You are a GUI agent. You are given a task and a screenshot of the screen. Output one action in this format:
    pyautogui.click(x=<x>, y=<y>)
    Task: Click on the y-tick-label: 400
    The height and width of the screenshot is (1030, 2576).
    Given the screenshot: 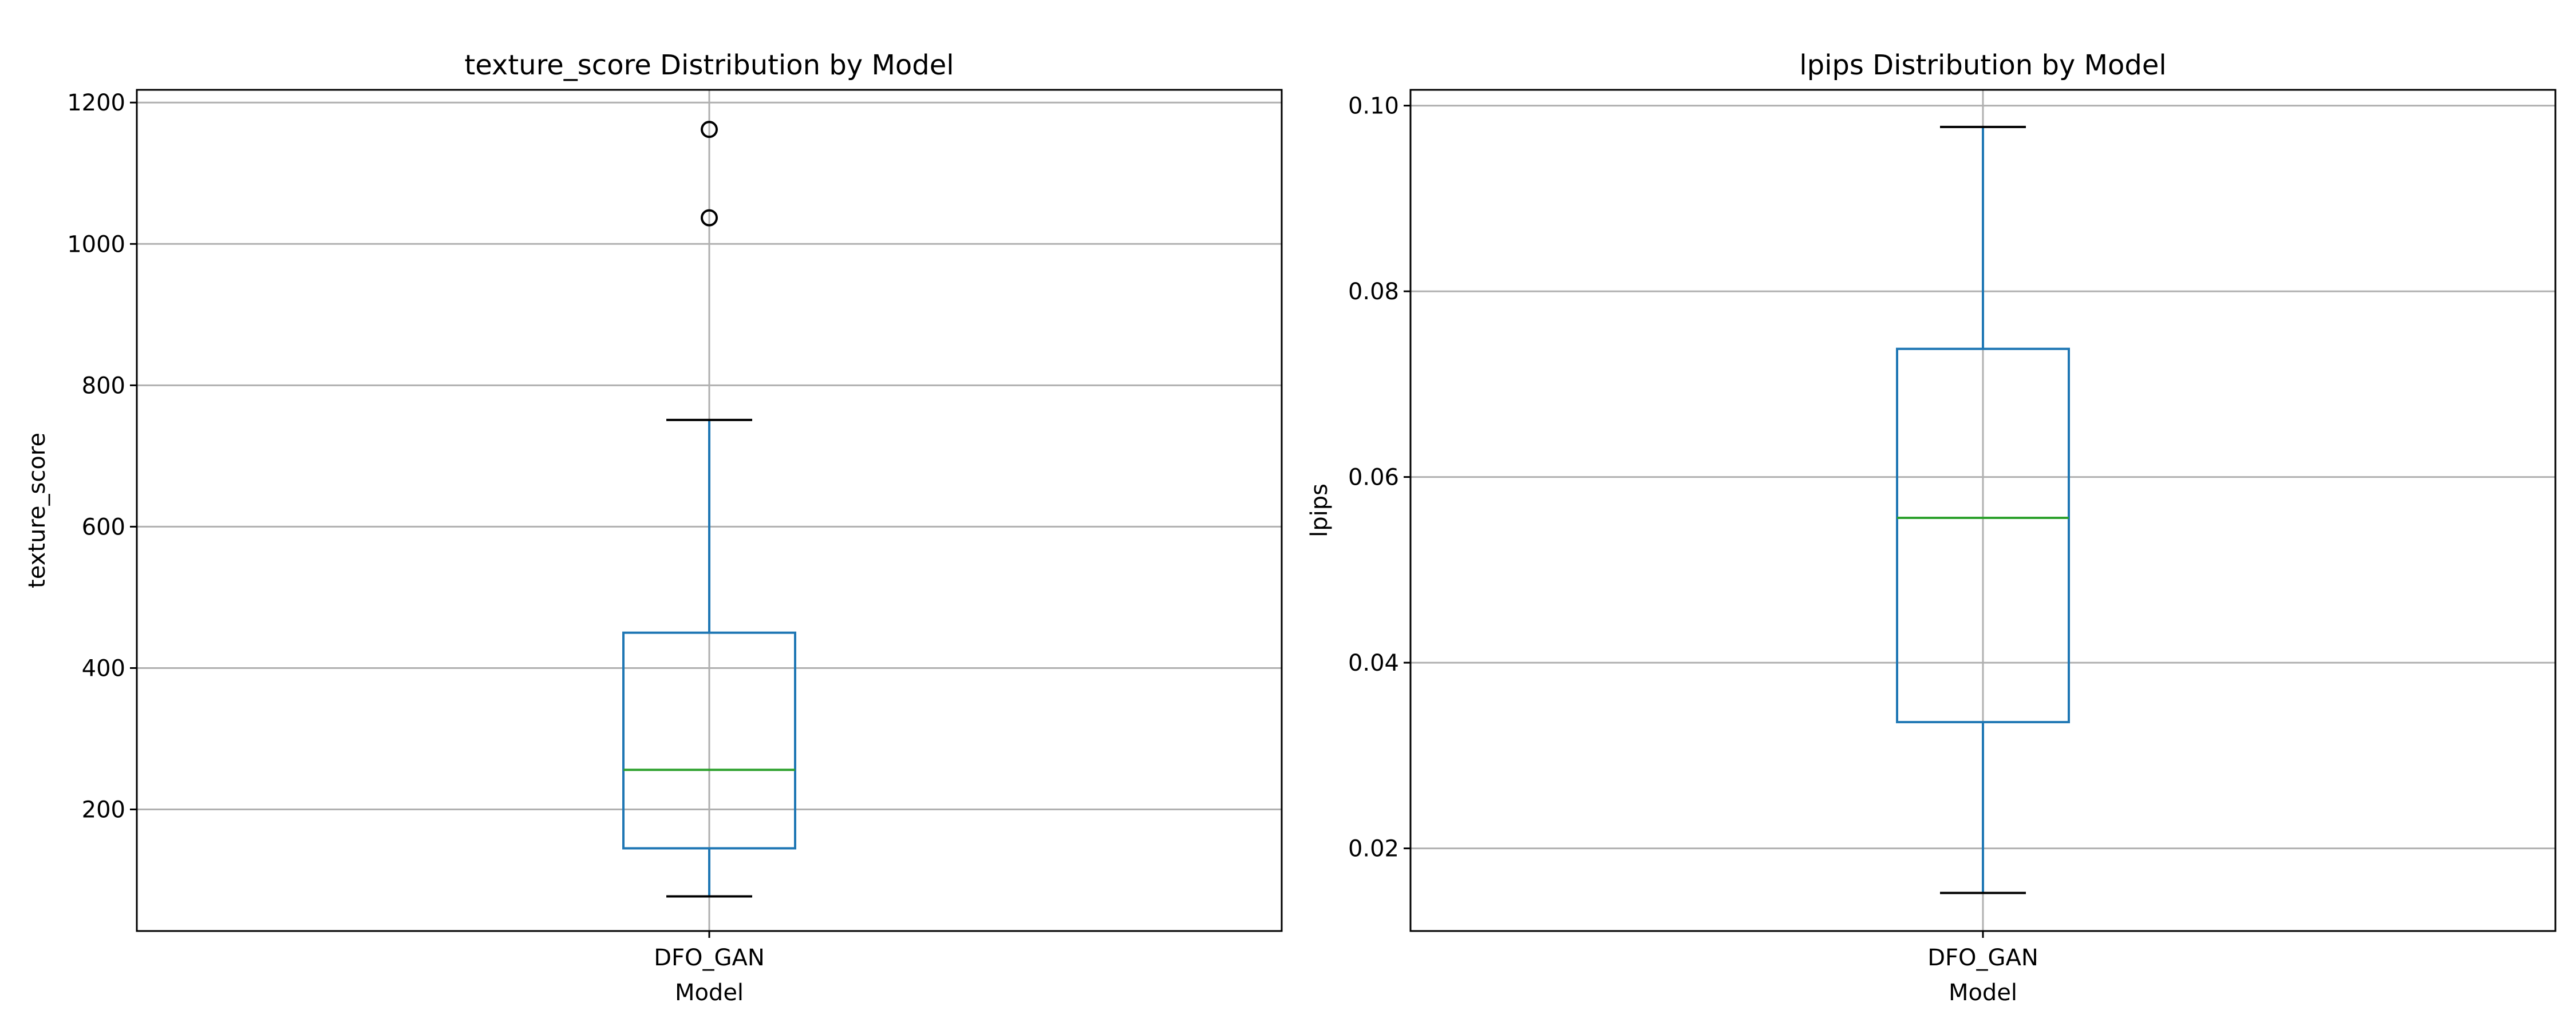 What is the action you would take?
    pyautogui.click(x=103, y=668)
    